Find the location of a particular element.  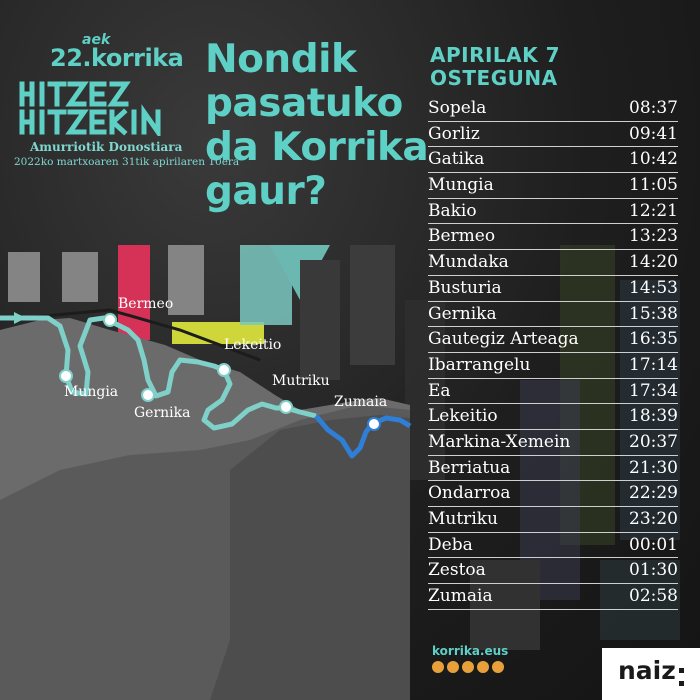

schedule-row: Sopela 08:37 is located at coordinates (553, 109).